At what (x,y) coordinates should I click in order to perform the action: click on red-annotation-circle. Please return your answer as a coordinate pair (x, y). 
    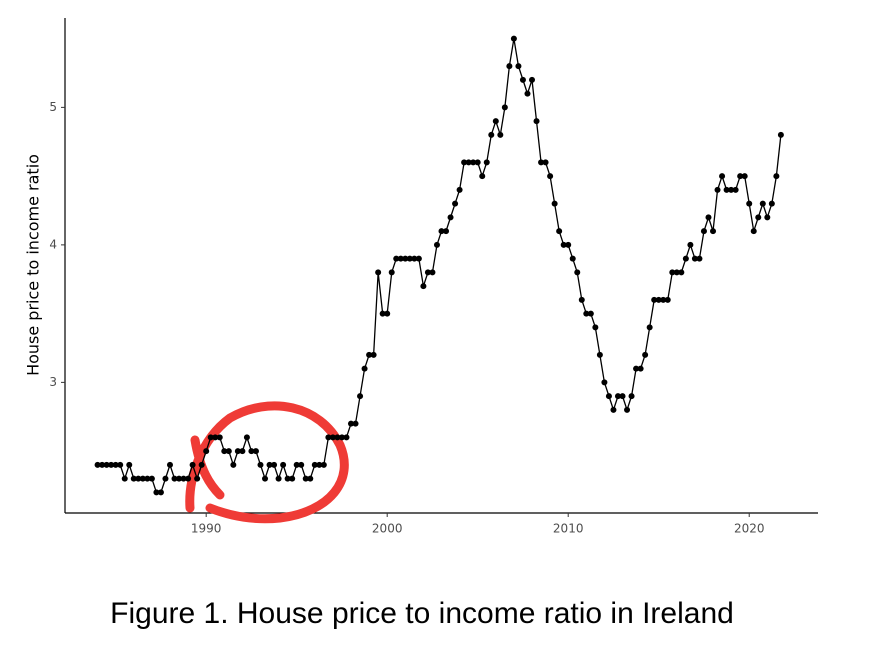
    Looking at the image, I should click on (267, 462).